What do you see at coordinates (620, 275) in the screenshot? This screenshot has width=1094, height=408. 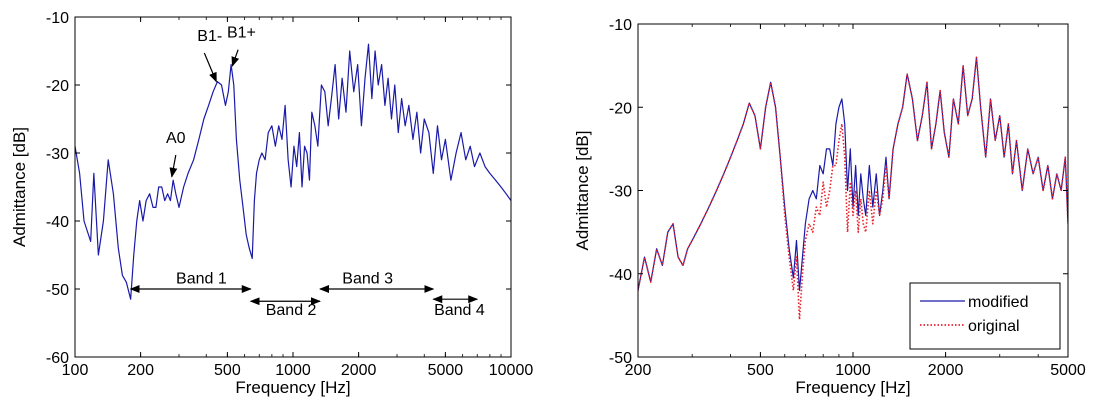 I see `right-chart-ytick-label: -40` at bounding box center [620, 275].